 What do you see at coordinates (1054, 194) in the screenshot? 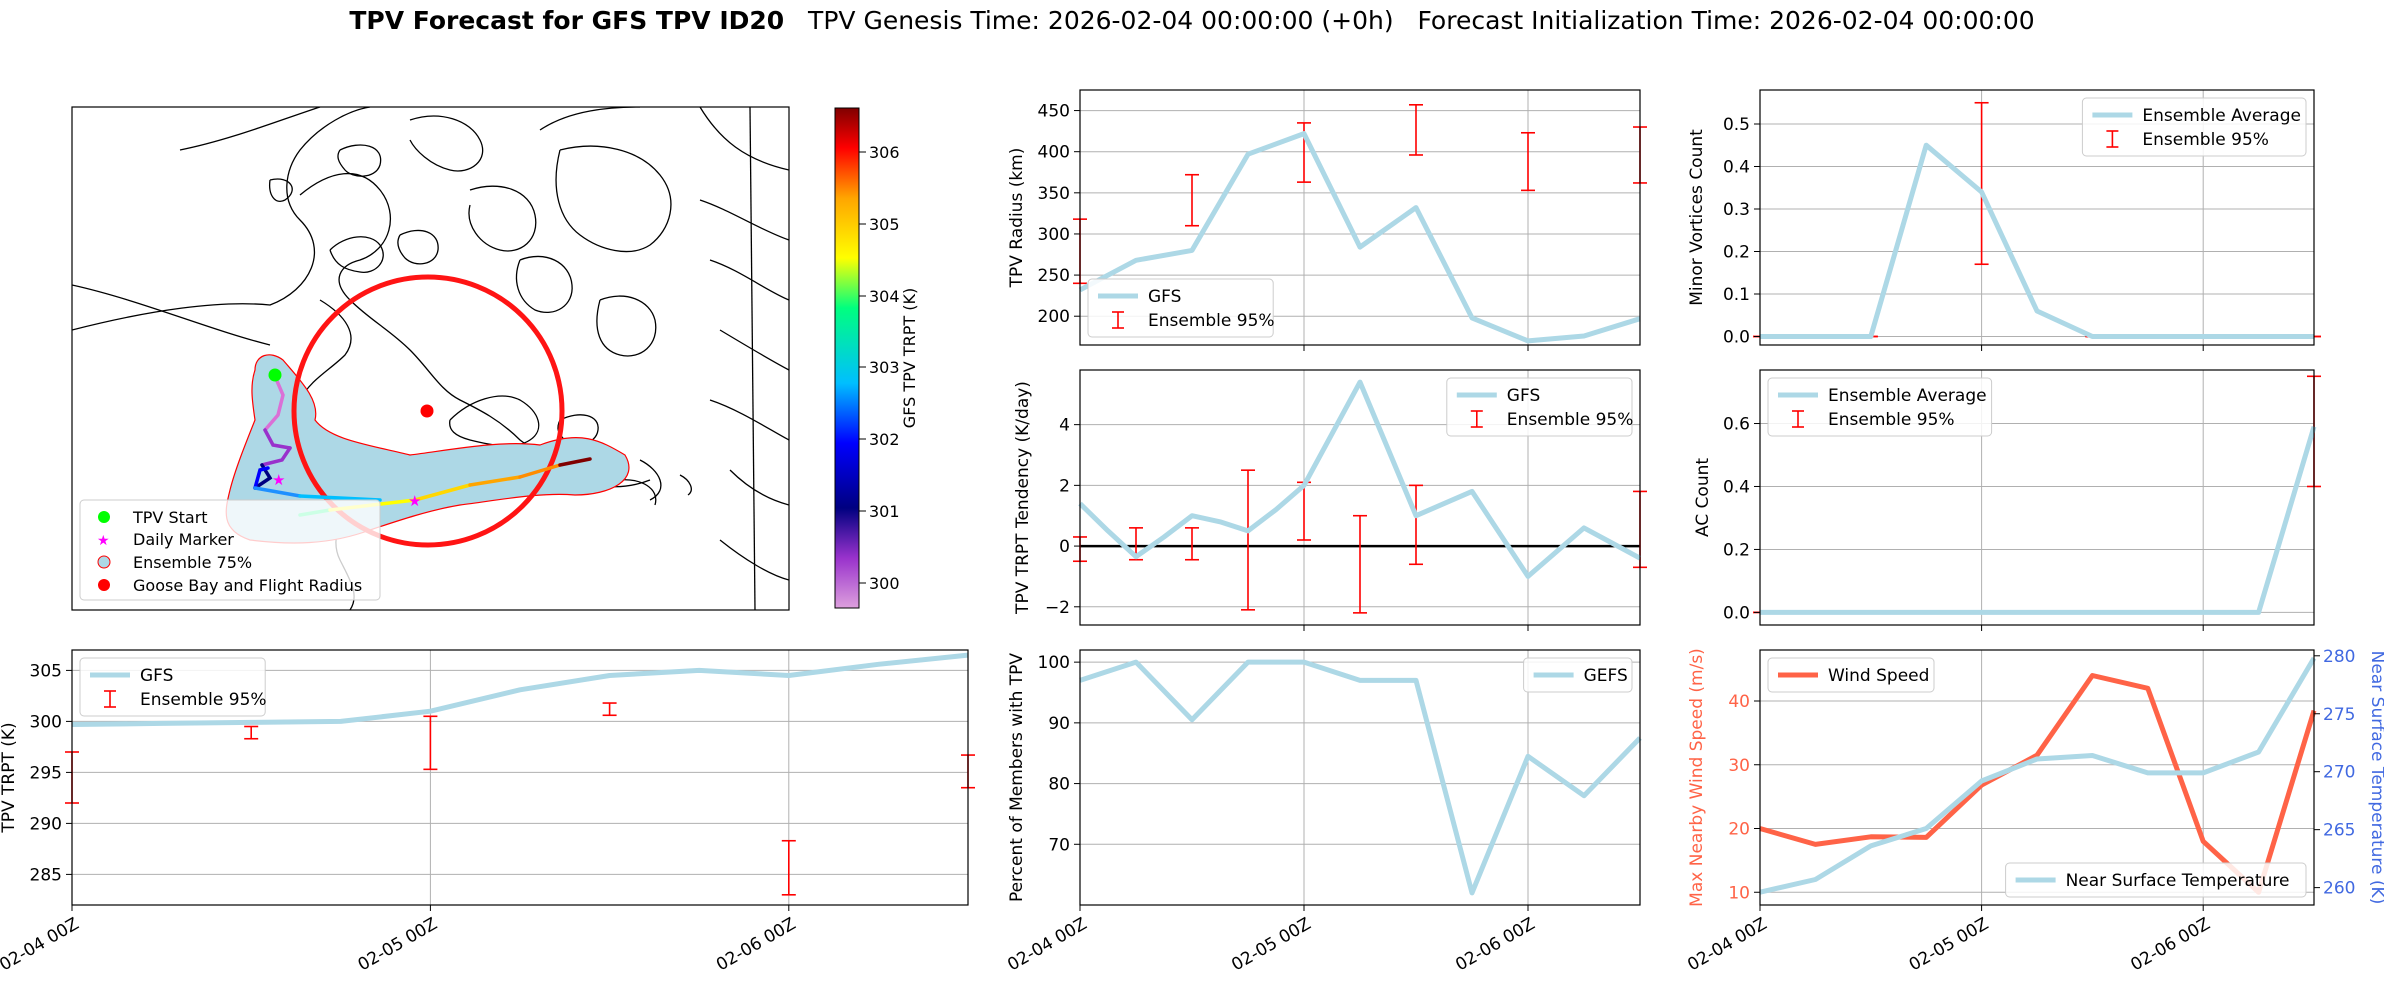
I see `y-tick-label: 350` at bounding box center [1054, 194].